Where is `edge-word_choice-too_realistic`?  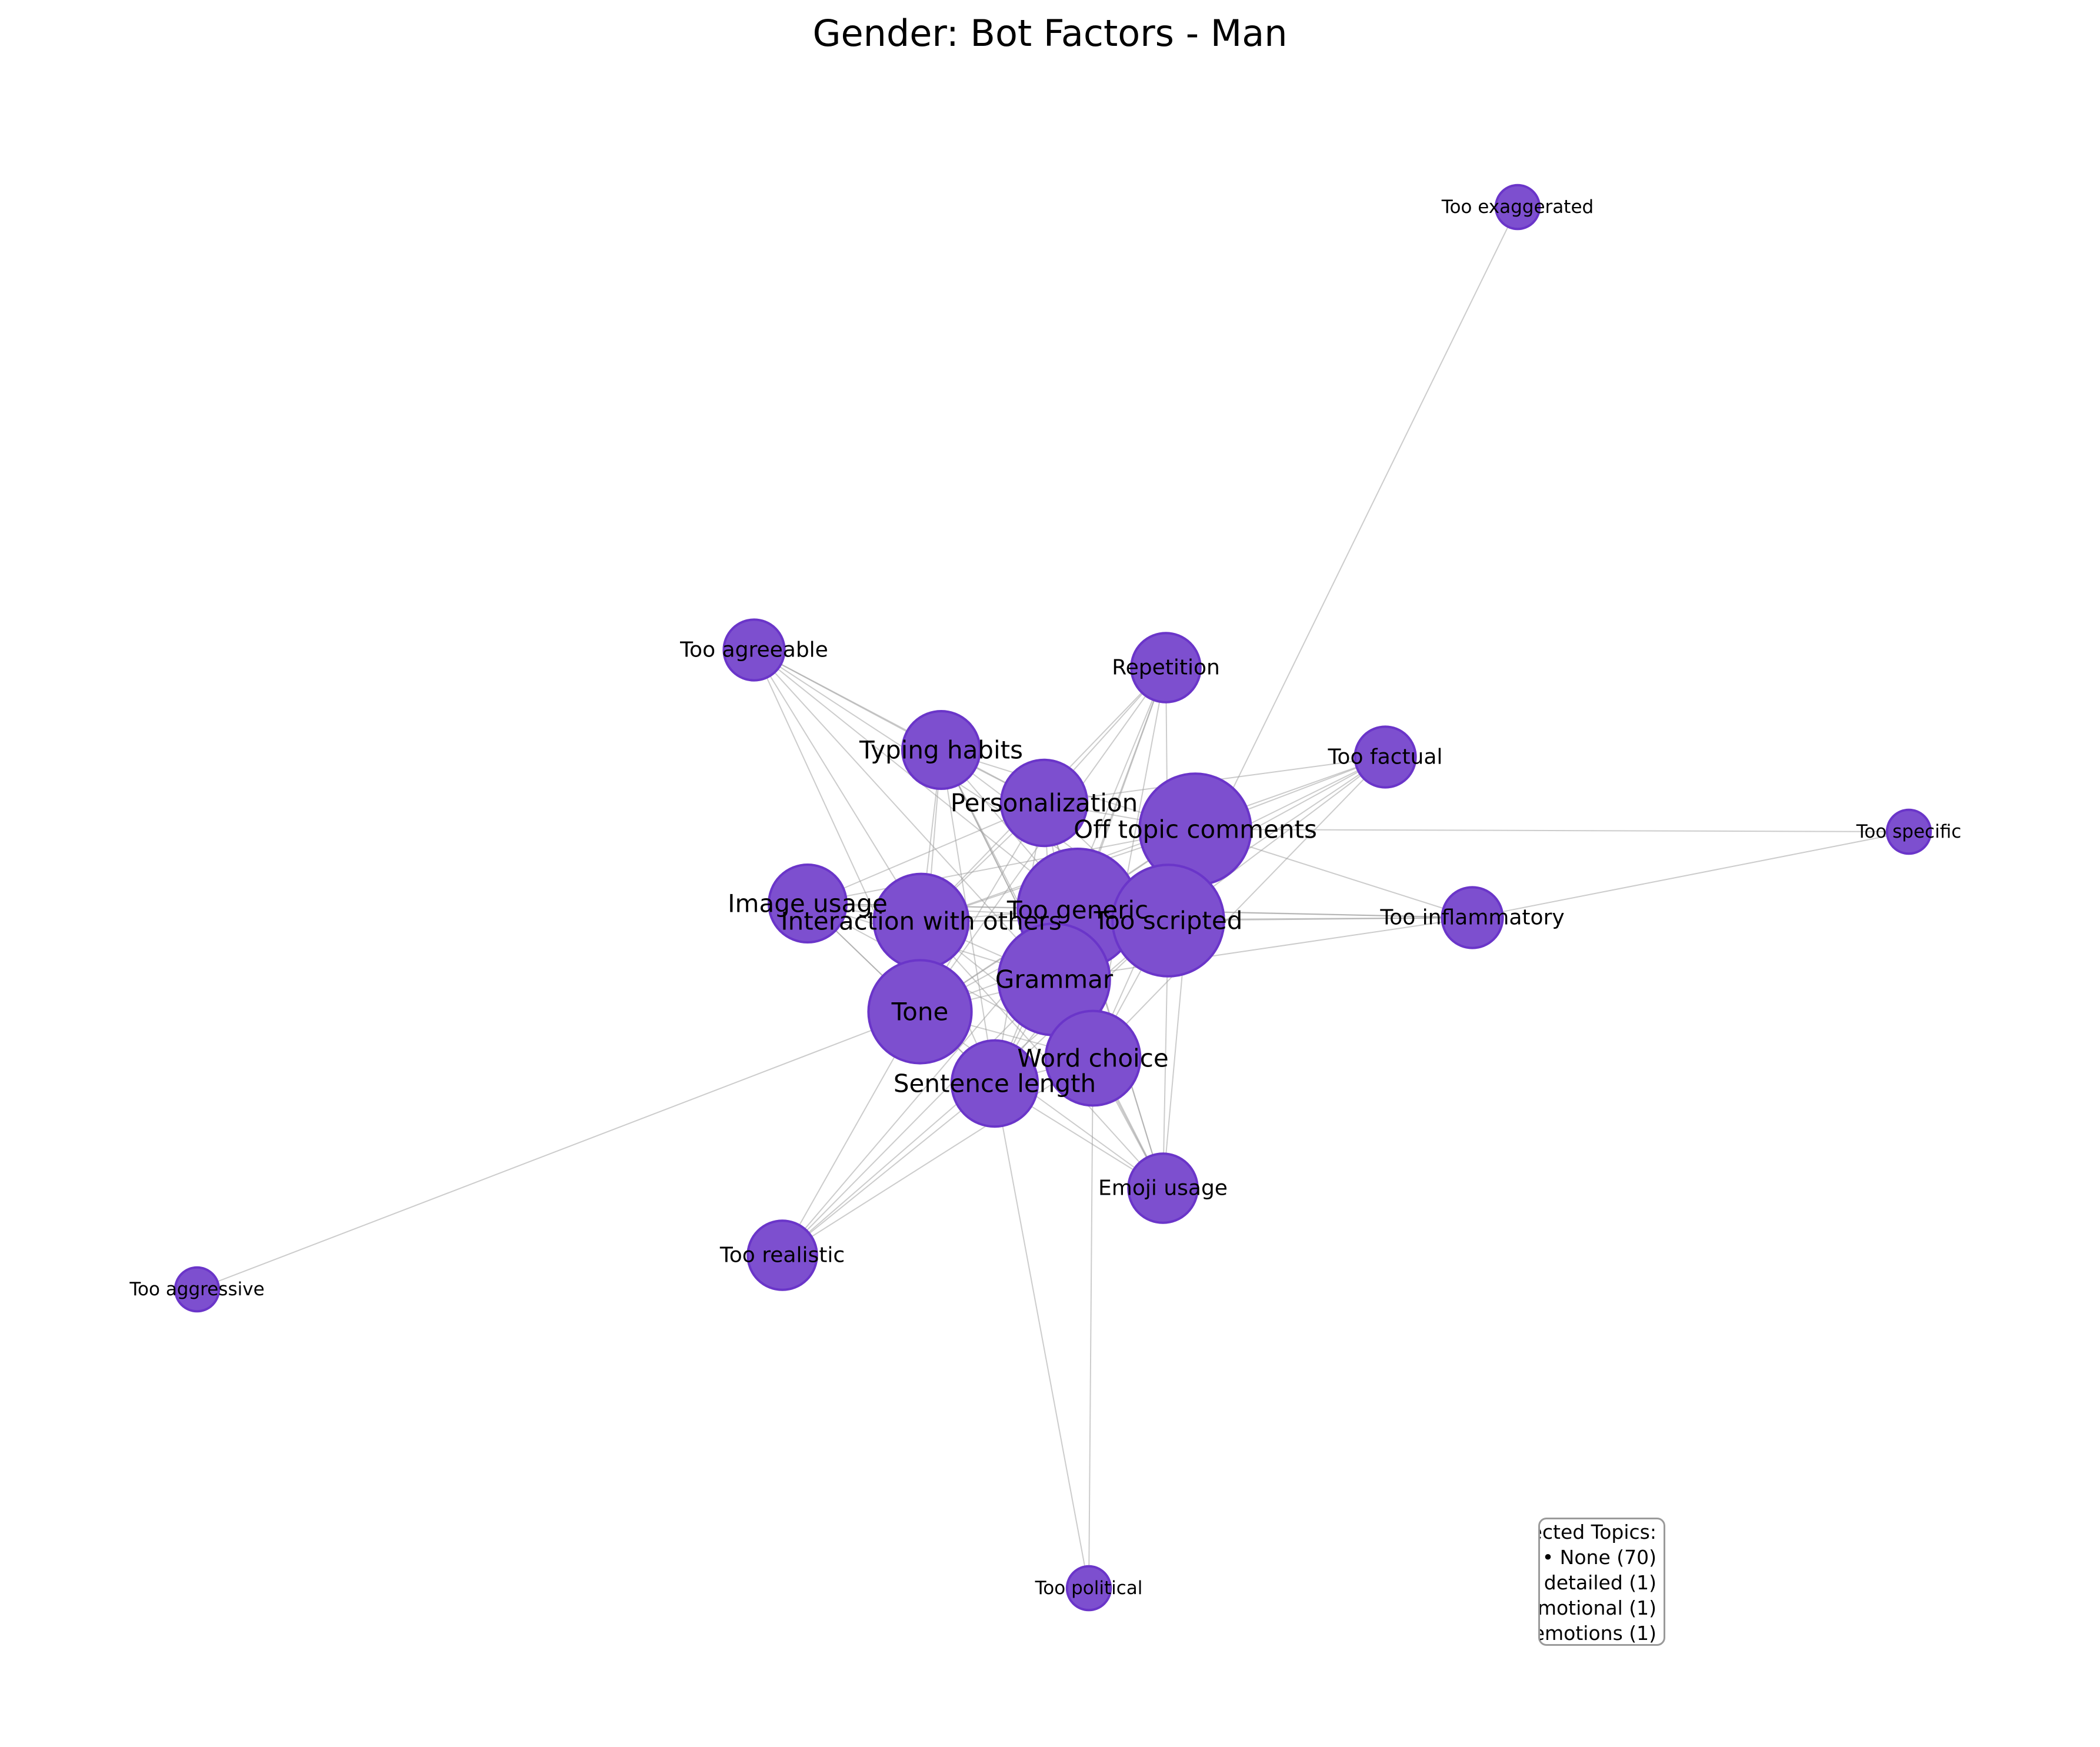
edge-word_choice-too_realistic is located at coordinates (938, 1157).